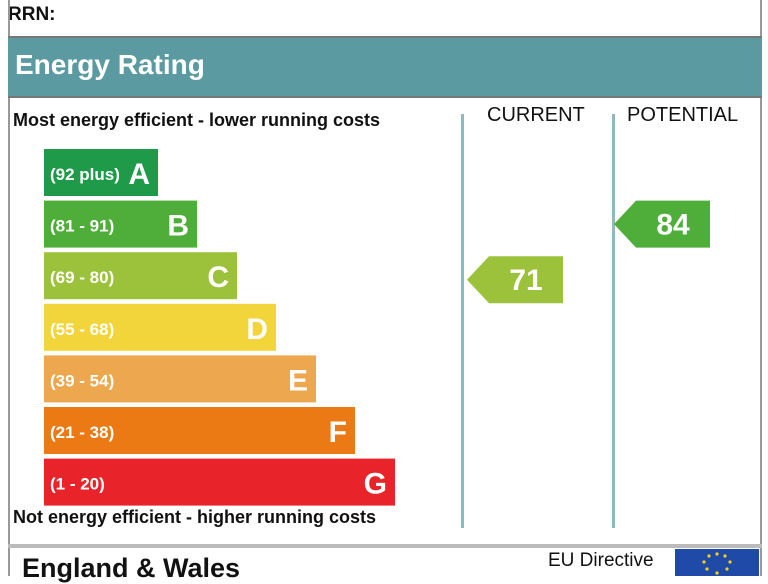 The height and width of the screenshot is (584, 768). What do you see at coordinates (462, 321) in the screenshot?
I see `column-divider-current` at bounding box center [462, 321].